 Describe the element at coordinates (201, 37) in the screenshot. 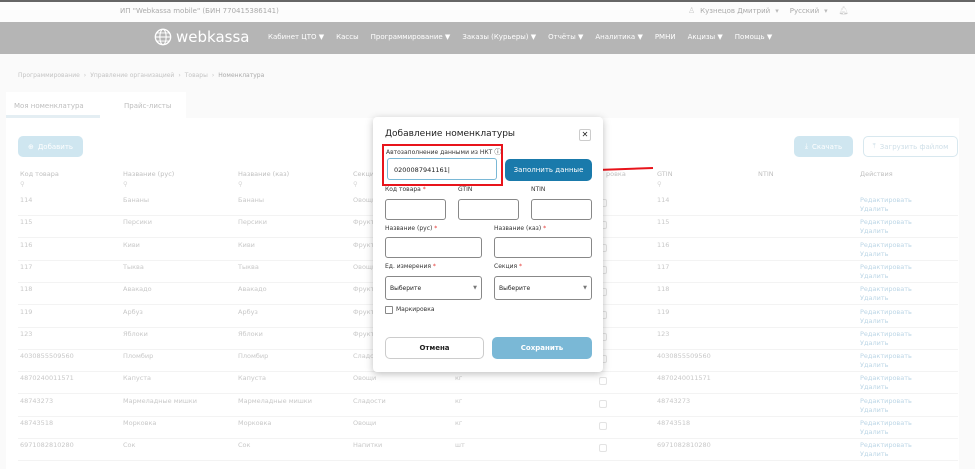

I see `logo: webkassa` at that location.